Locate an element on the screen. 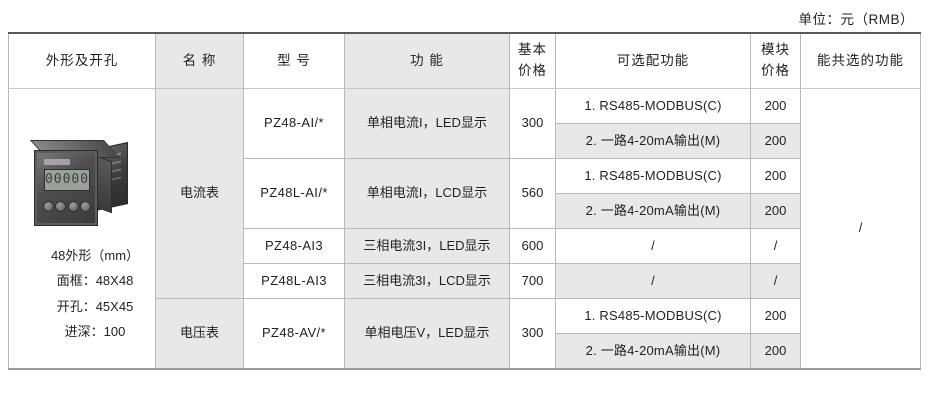 This screenshot has width=928, height=404. header-module-price-line2: 价格 is located at coordinates (775, 70).